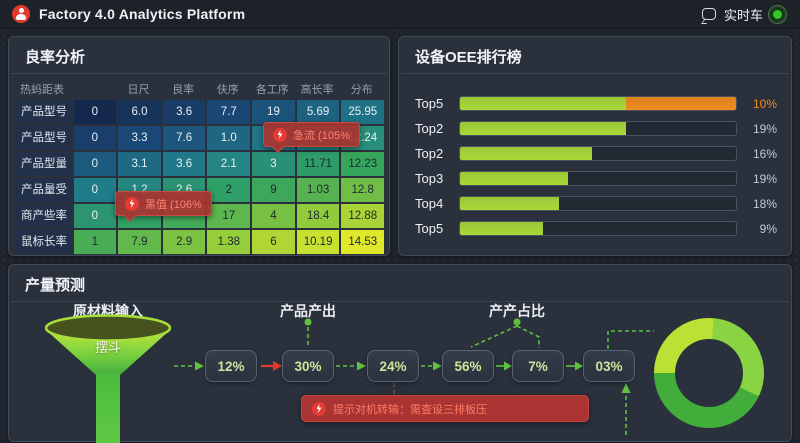  I want to click on heatmap-row-label: 产品型量, so click(44, 164).